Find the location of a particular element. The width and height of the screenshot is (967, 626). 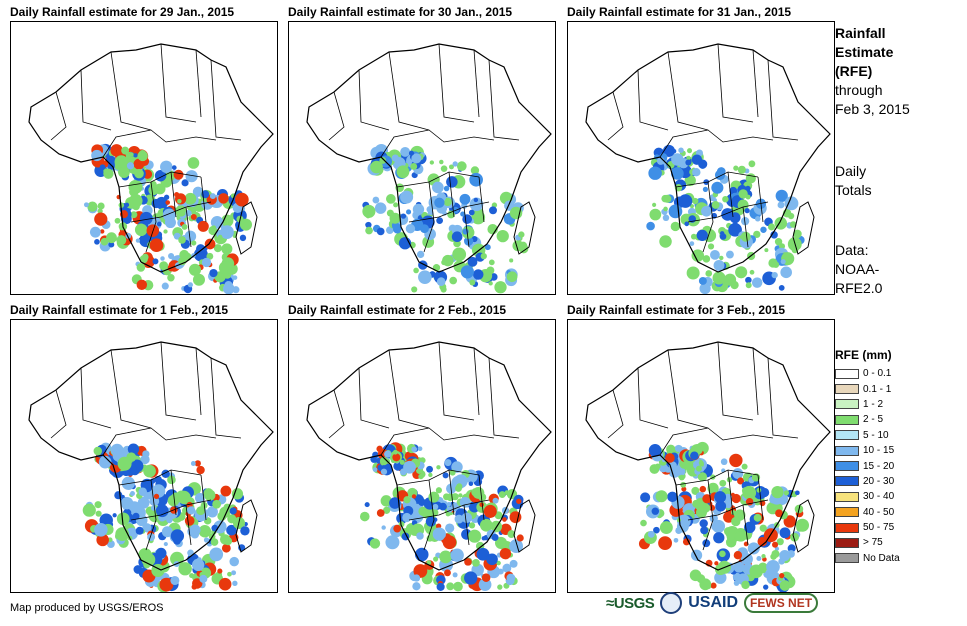

legend-label: 30 - 40 is located at coordinates (879, 497).